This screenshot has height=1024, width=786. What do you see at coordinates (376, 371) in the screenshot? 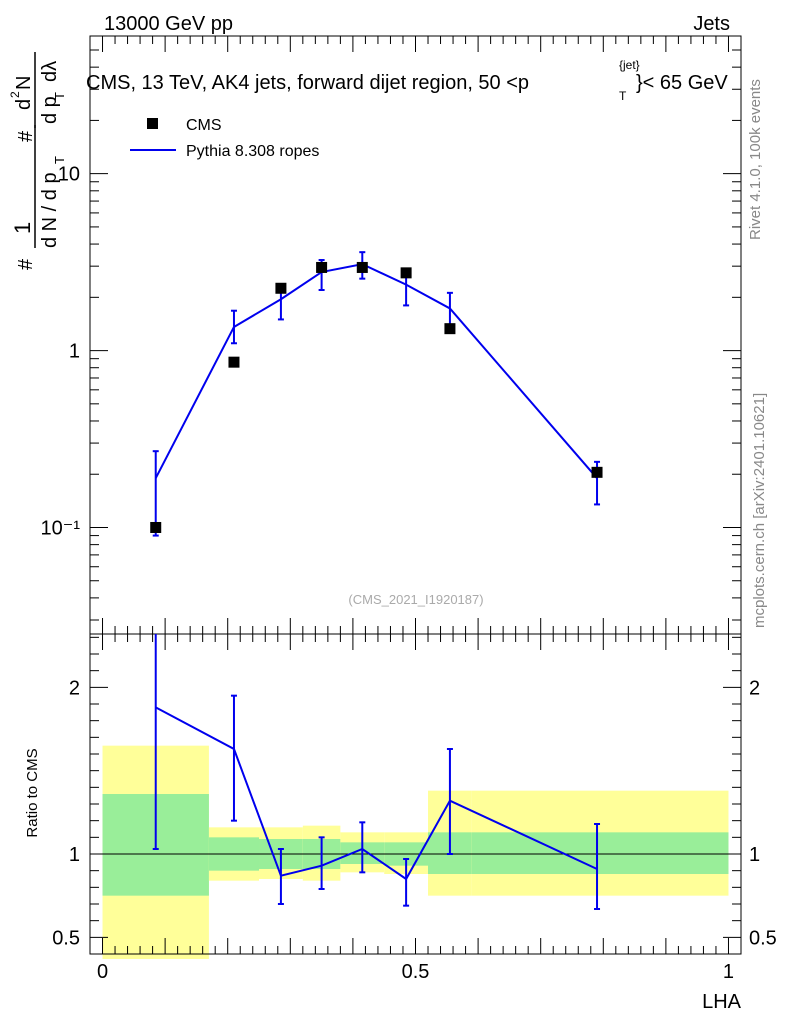
I see `mc-line` at bounding box center [376, 371].